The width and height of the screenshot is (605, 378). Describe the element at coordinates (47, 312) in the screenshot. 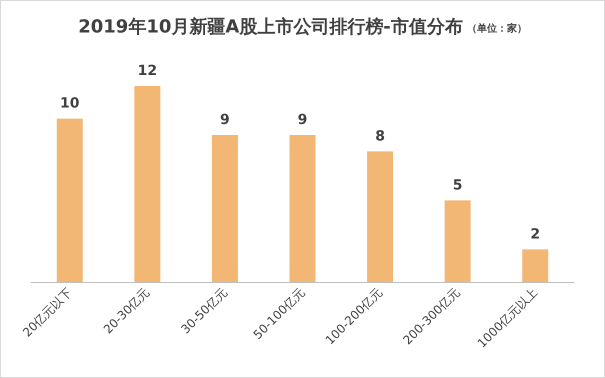

I see `x-tick-label: 20亿元以下` at that location.